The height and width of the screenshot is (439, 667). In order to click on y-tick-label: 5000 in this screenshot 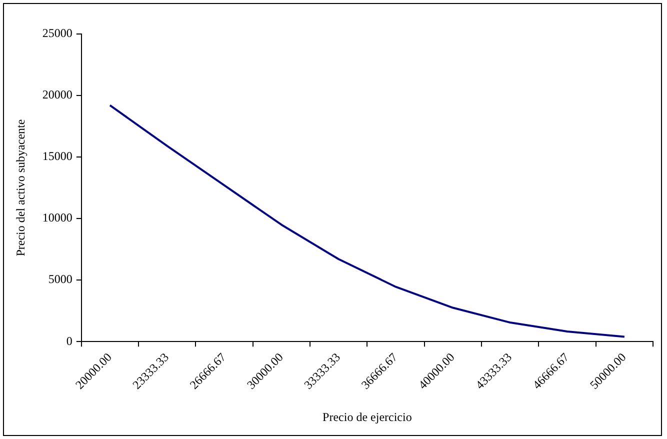, I will do `click(60, 279)`.